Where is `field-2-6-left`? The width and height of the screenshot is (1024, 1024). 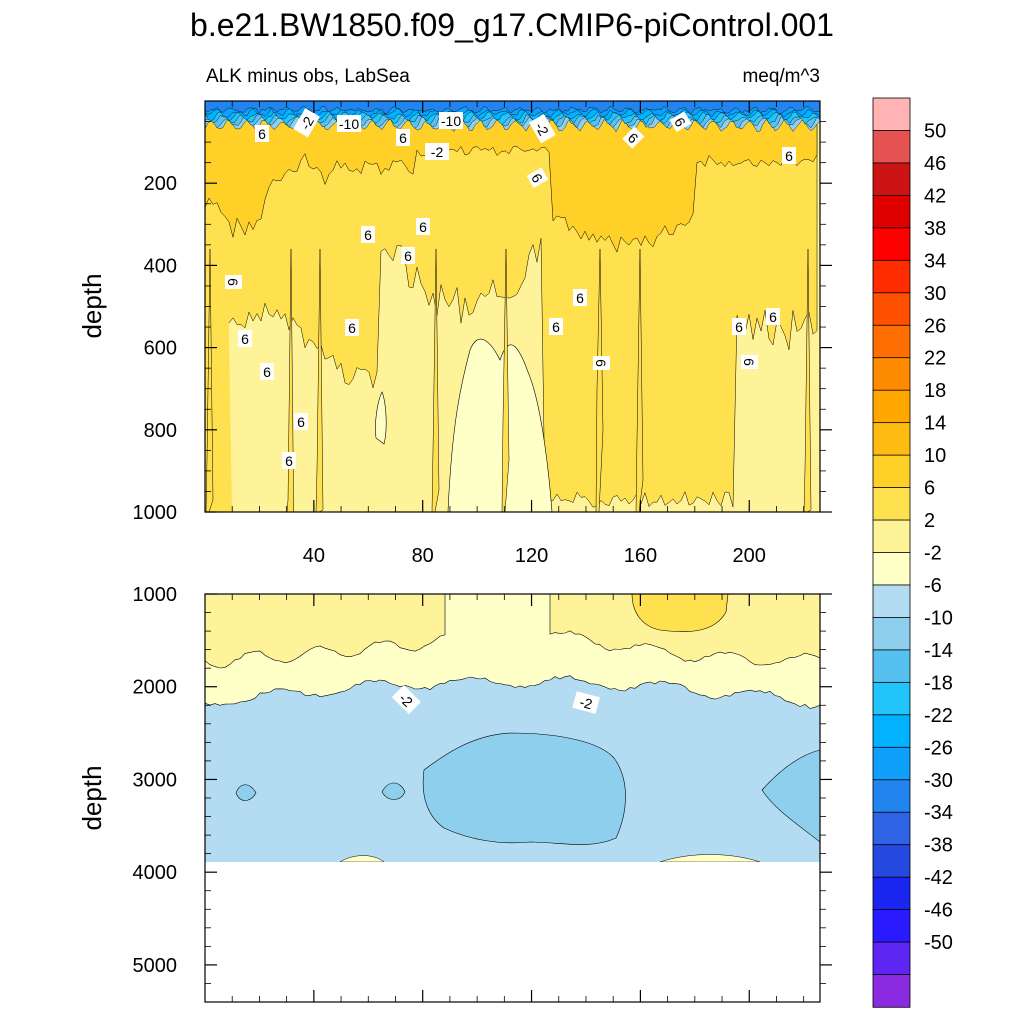
field-2-6-left is located at coordinates (325, 631).